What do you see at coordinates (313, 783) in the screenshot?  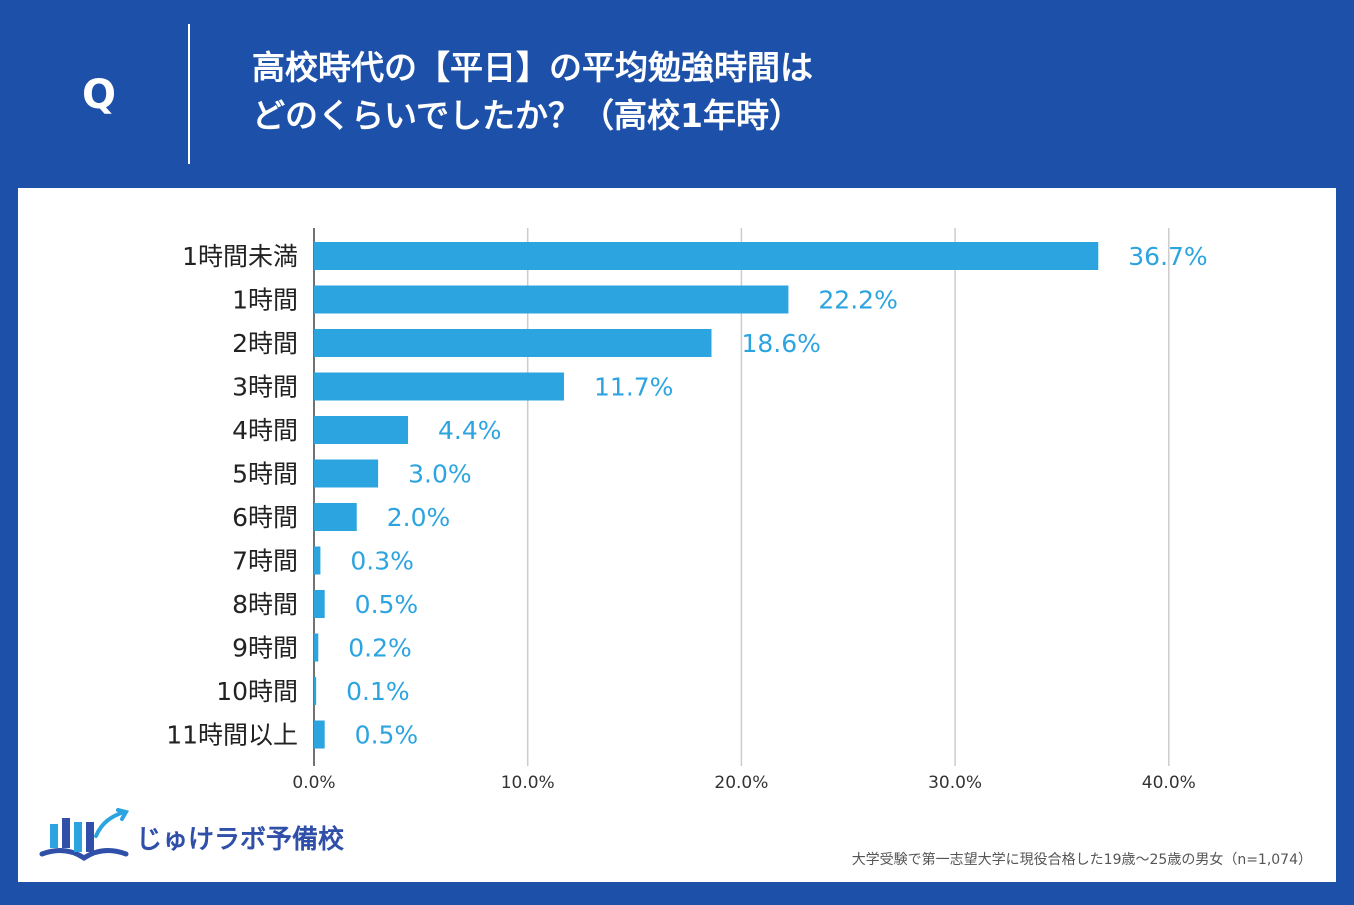 I see `x-tick-label: 0.0%` at bounding box center [313, 783].